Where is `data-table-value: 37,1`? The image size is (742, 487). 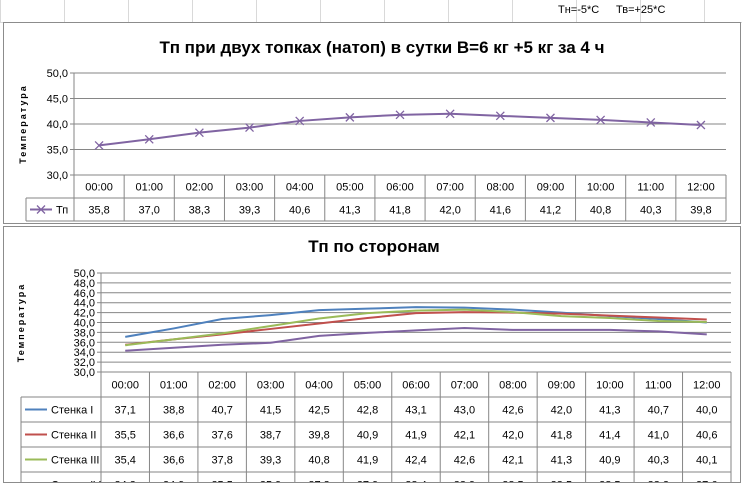
data-table-value: 37,1 is located at coordinates (125, 411).